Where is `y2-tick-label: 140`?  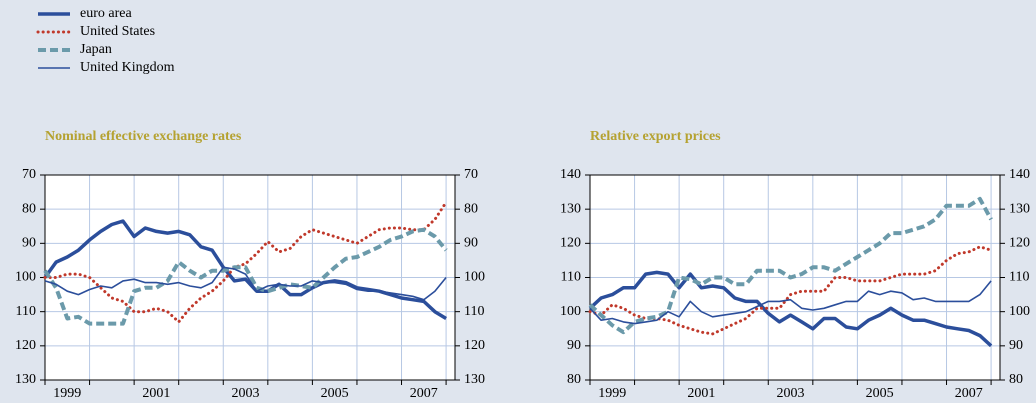 y2-tick-label: 140 is located at coordinates (1019, 174).